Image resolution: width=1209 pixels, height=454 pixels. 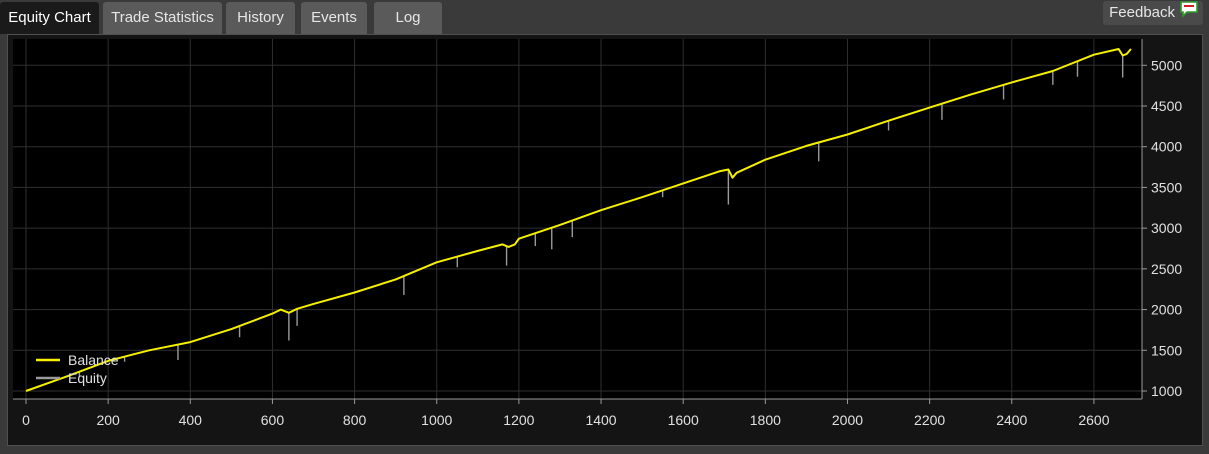 What do you see at coordinates (273, 420) in the screenshot?
I see `x-tick-label: 600` at bounding box center [273, 420].